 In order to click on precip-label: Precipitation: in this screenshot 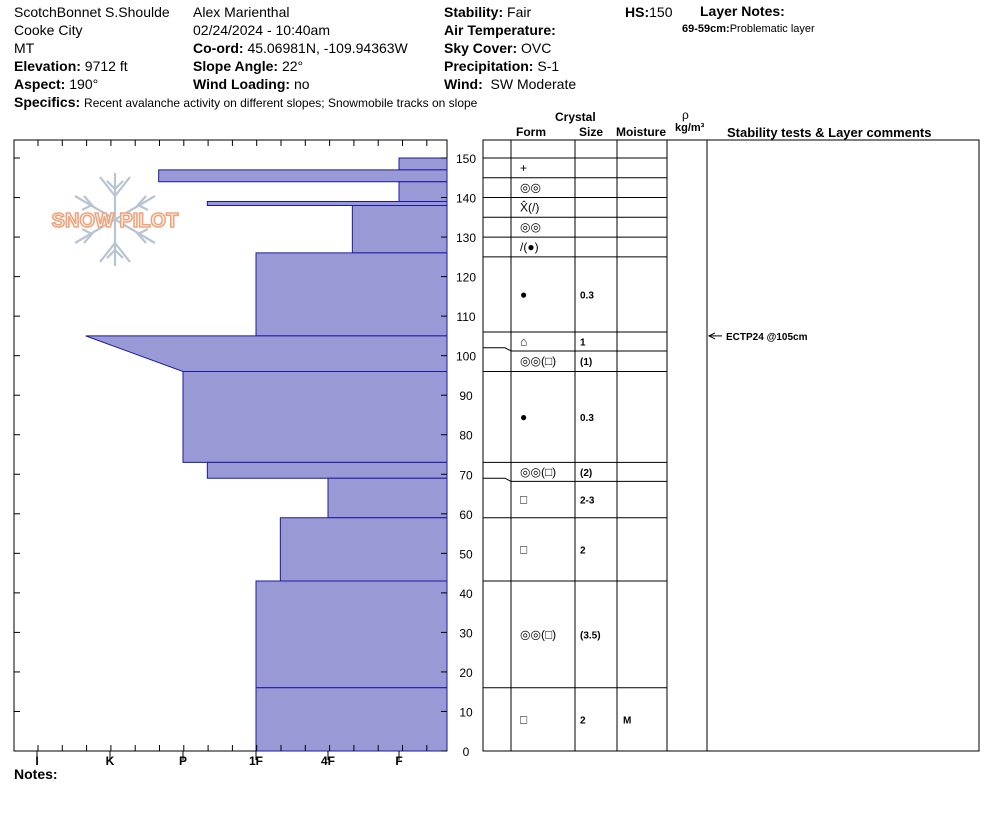, I will do `click(489, 66)`.